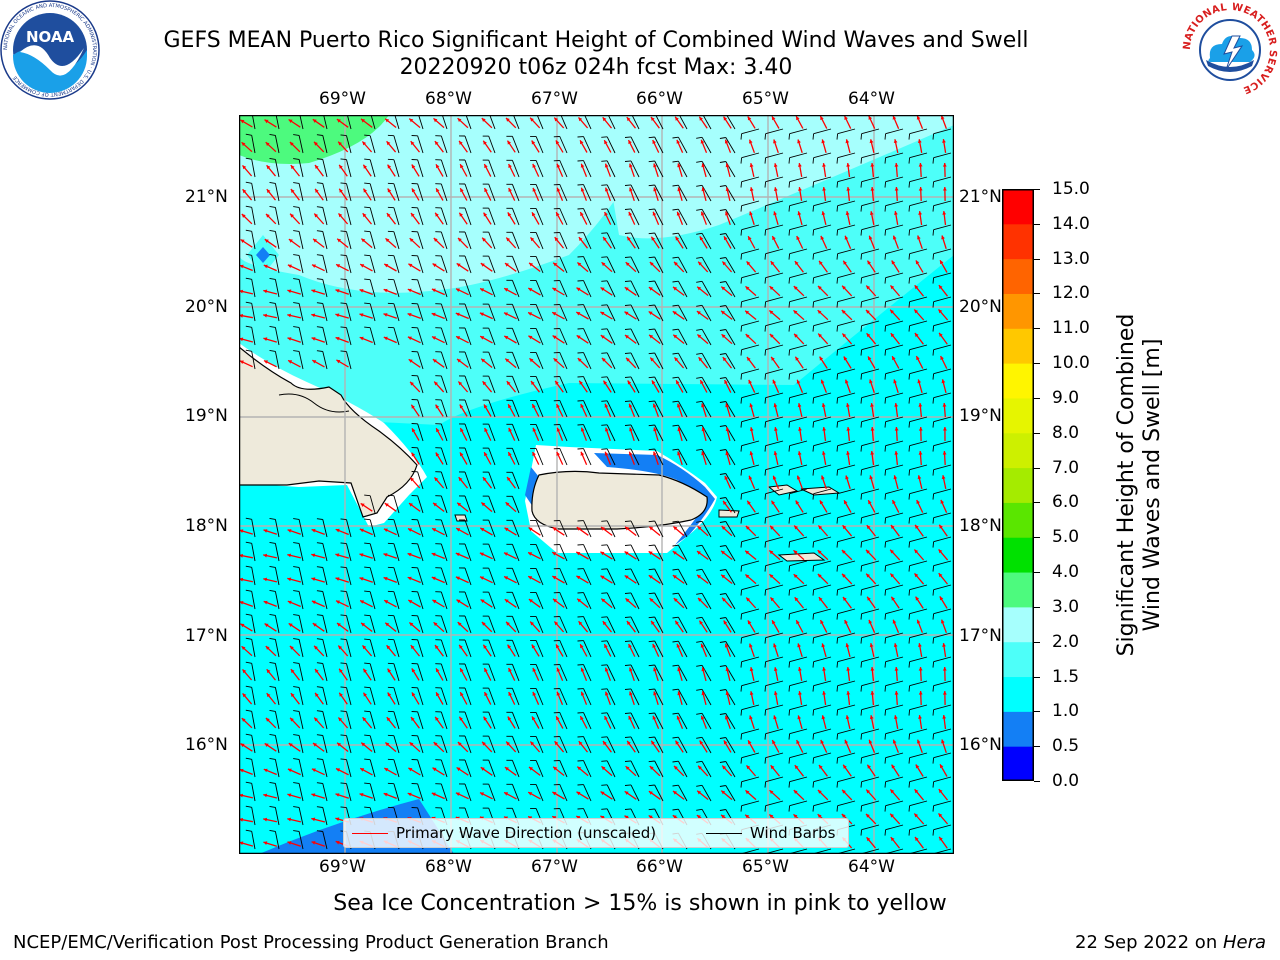 This screenshot has height=960, width=1280. Describe the element at coordinates (1152, 485) in the screenshot. I see `colorbar-title-line2: Wind Waves and Swell [m]` at that location.